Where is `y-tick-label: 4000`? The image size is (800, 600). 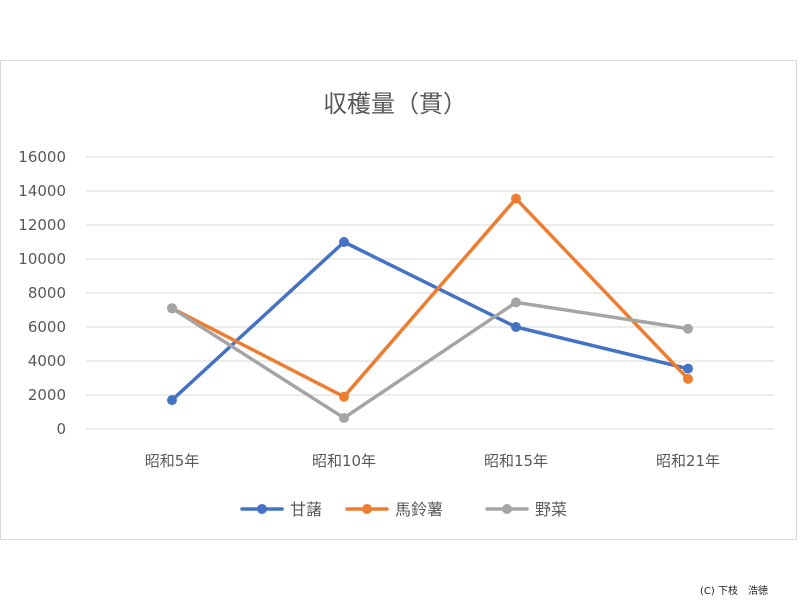
y-tick-label: 4000 is located at coordinates (47, 361).